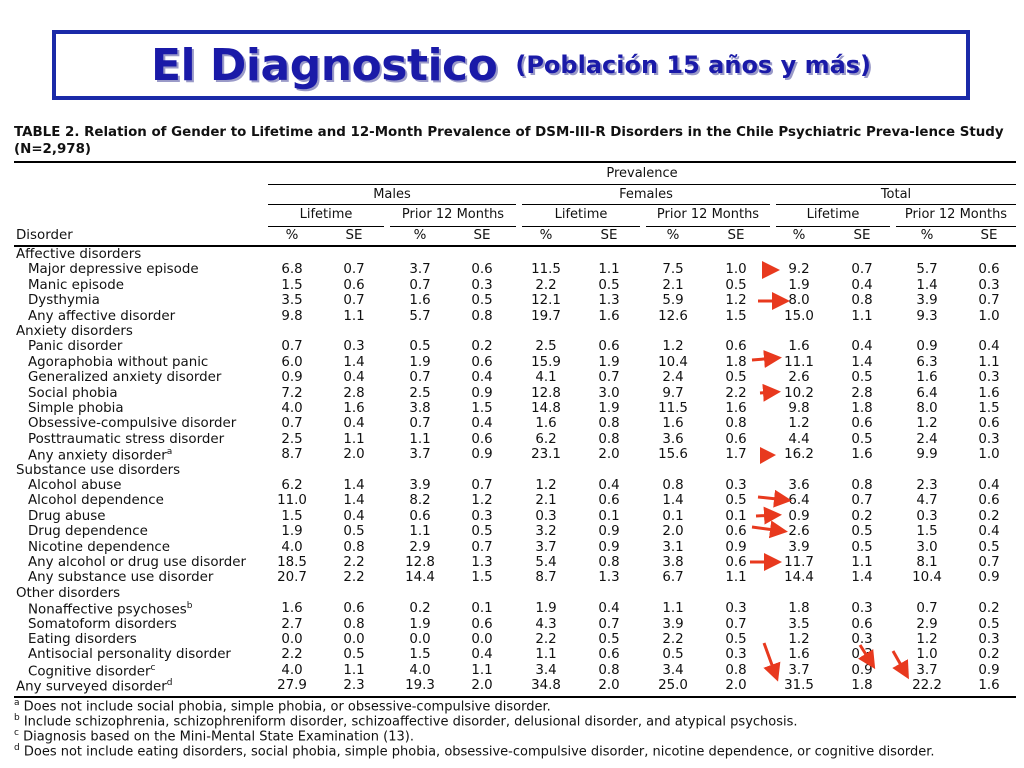 The image size is (1024, 768). What do you see at coordinates (673, 270) in the screenshot?
I see `table-cell: 7.5` at bounding box center [673, 270].